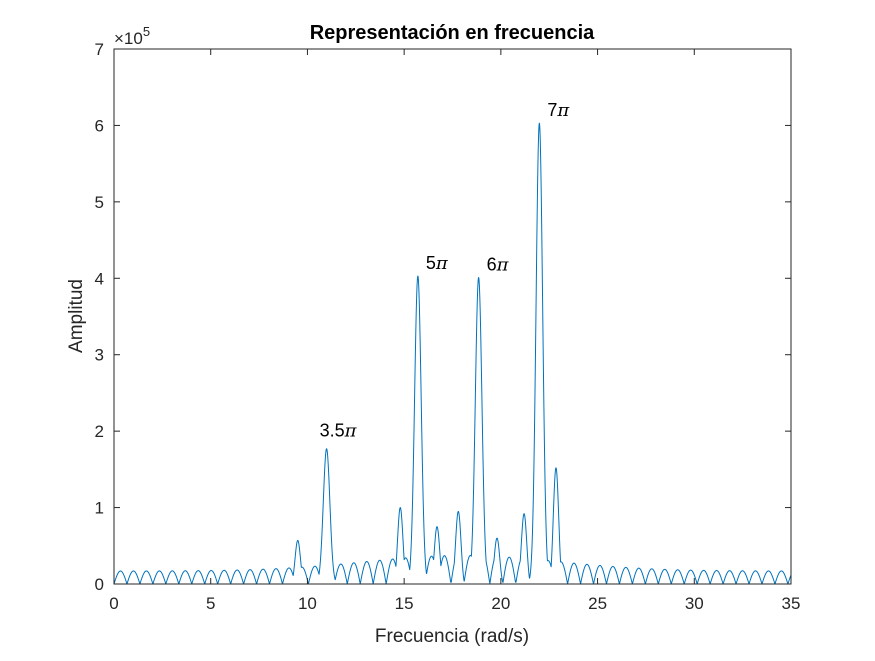 This screenshot has height=661, width=875. Describe the element at coordinates (597, 603) in the screenshot. I see `x-tick-label: 25` at that location.